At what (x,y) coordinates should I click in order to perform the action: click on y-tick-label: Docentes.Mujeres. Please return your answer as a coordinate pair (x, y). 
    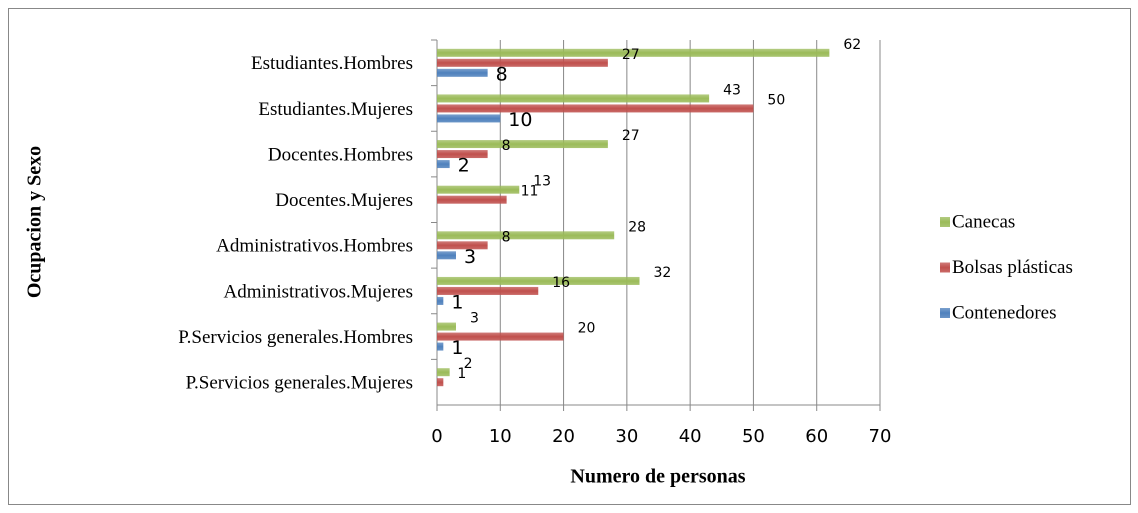
    Looking at the image, I should click on (344, 200).